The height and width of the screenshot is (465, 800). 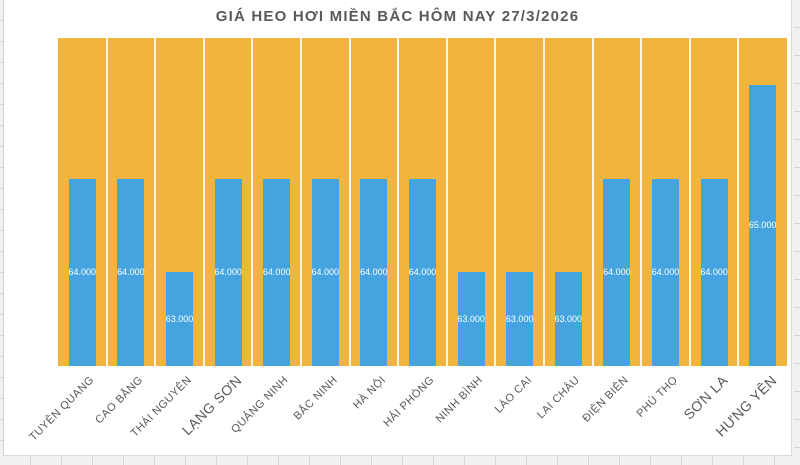 What do you see at coordinates (797, 228) in the screenshot?
I see `worksheet-gridlines-right` at bounding box center [797, 228].